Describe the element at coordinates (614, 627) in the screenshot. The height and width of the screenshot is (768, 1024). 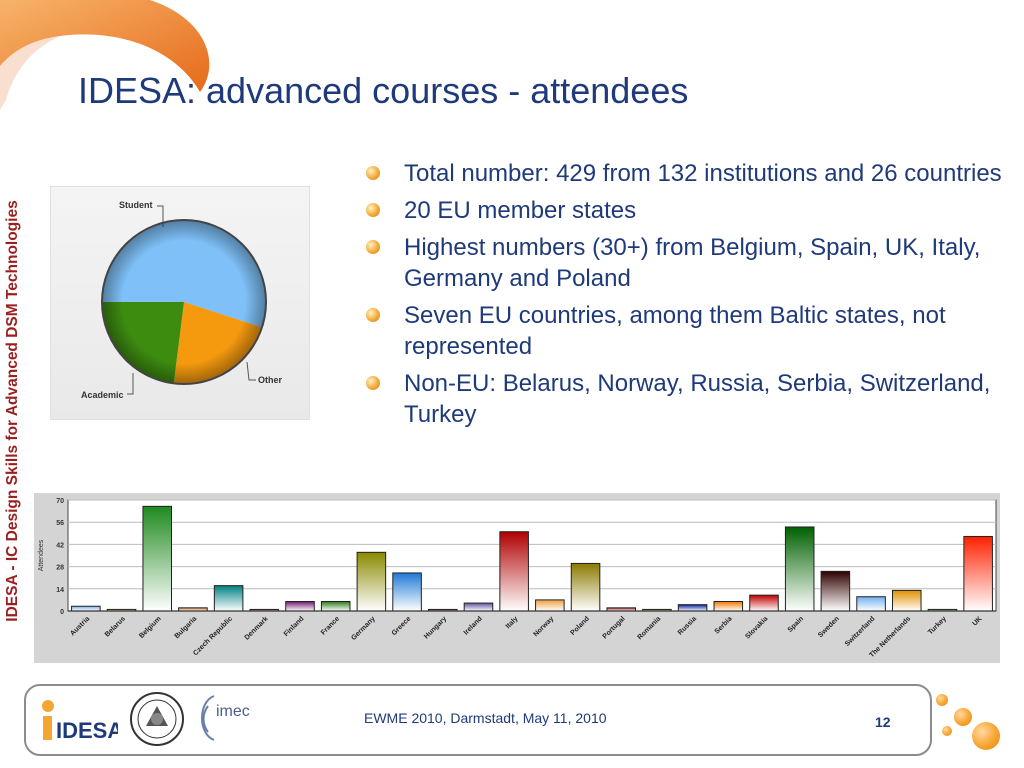
I see `x-tick-label: Portugal` at that location.